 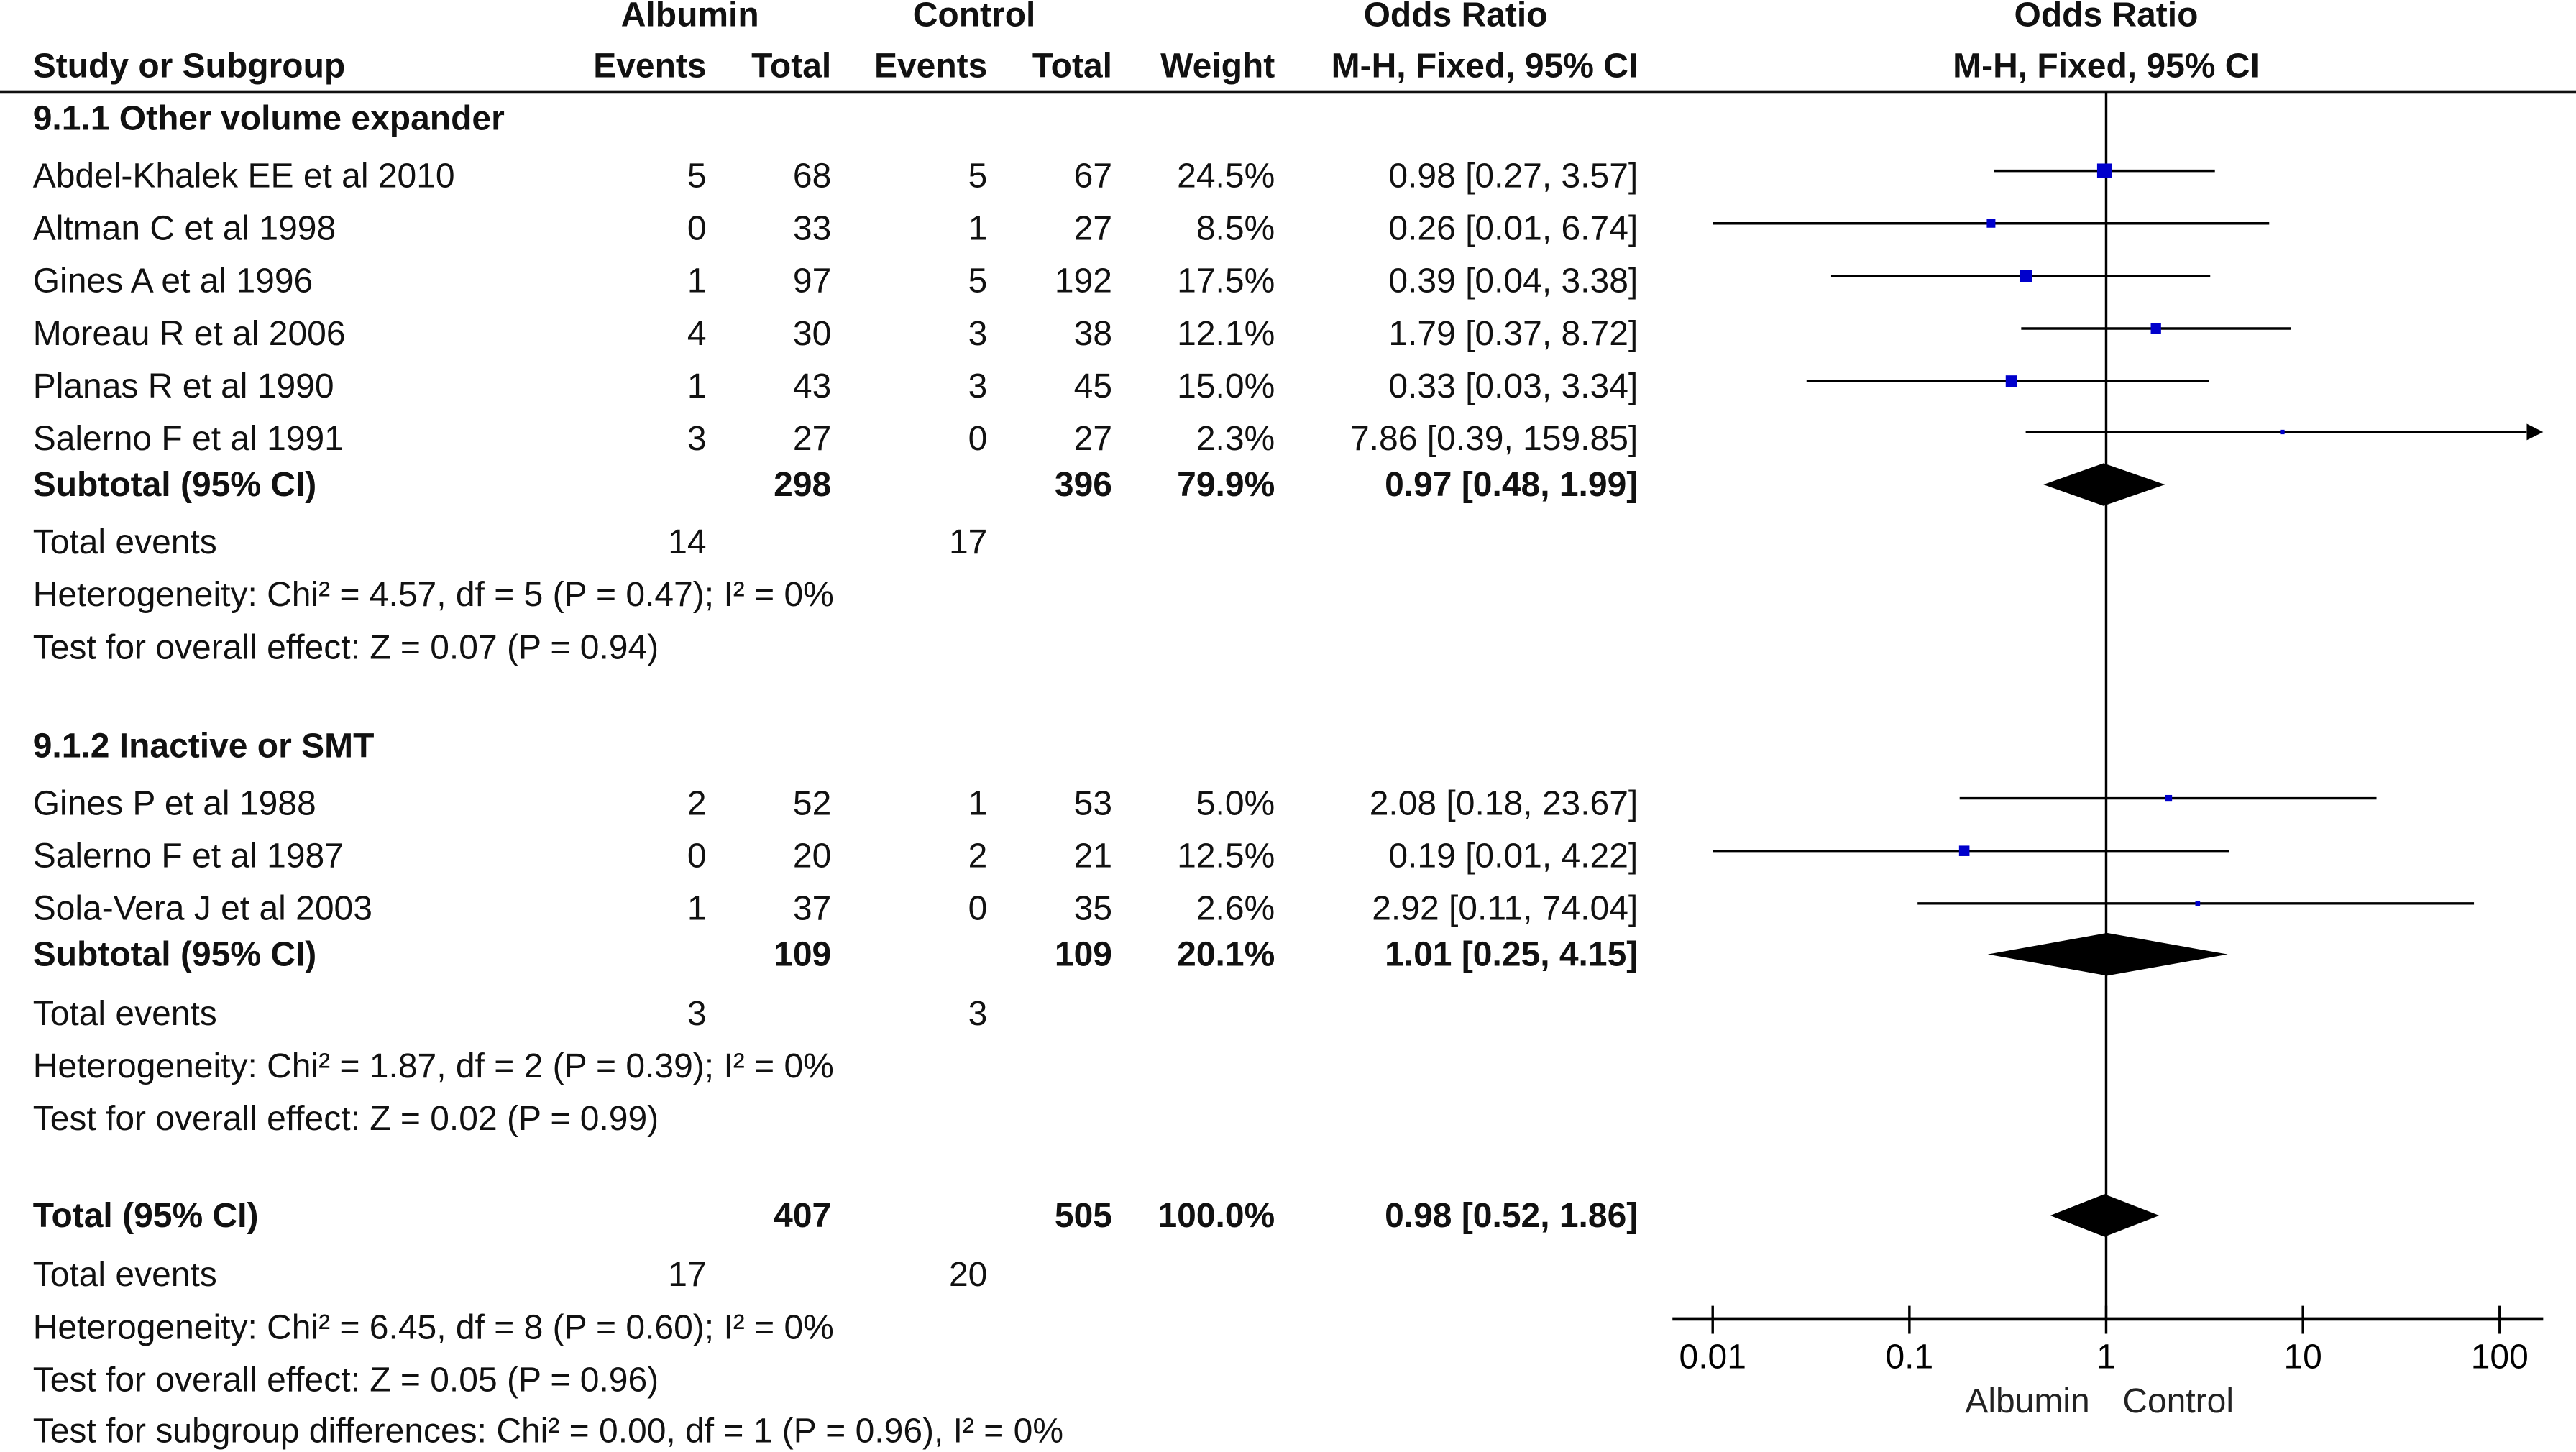 What do you see at coordinates (931, 66) in the screenshot?
I see `header-control-events: Events` at bounding box center [931, 66].